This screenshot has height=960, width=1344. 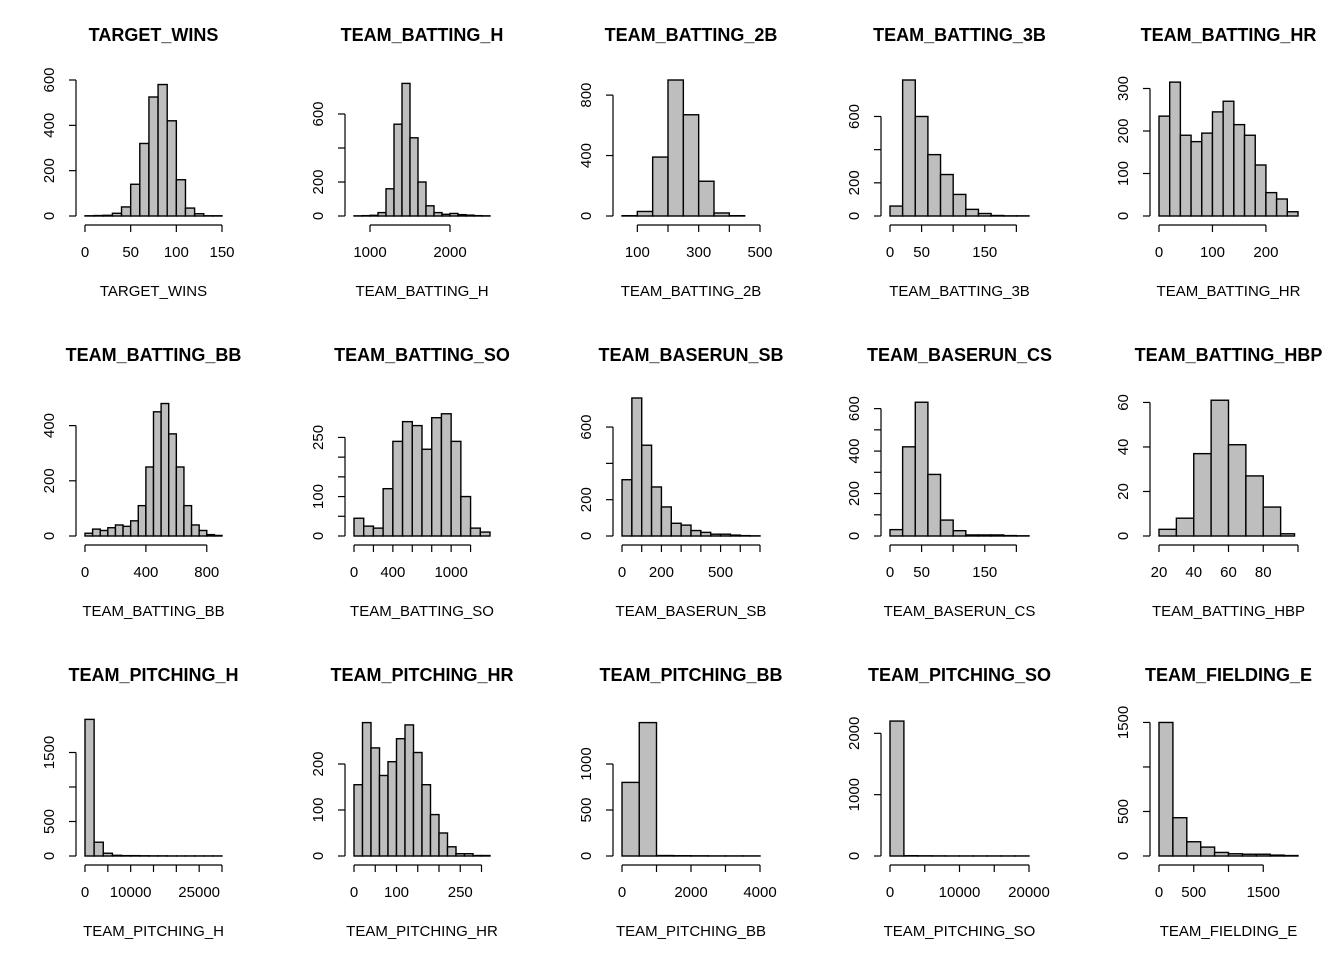 What do you see at coordinates (206, 572) in the screenshot?
I see `x-tick-label: 800` at bounding box center [206, 572].